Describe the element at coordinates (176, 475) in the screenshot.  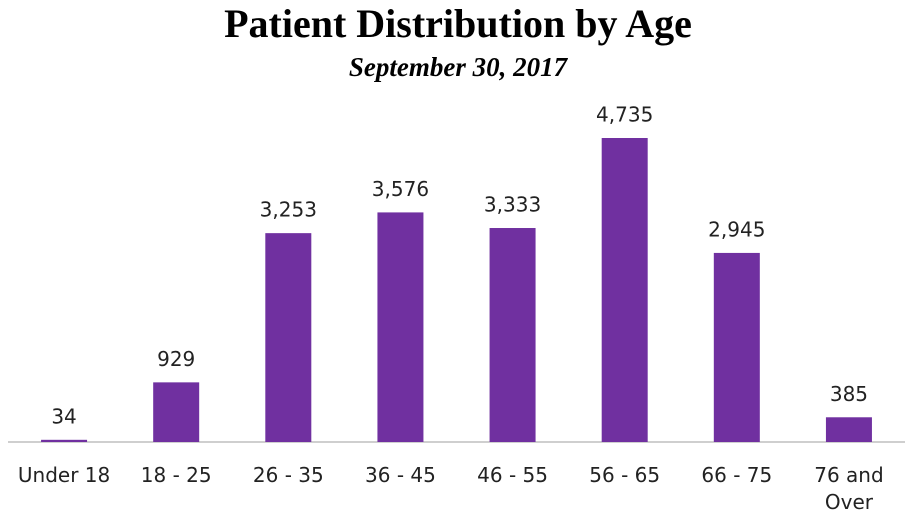
I see `x-tick-label: 18 - 25` at that location.